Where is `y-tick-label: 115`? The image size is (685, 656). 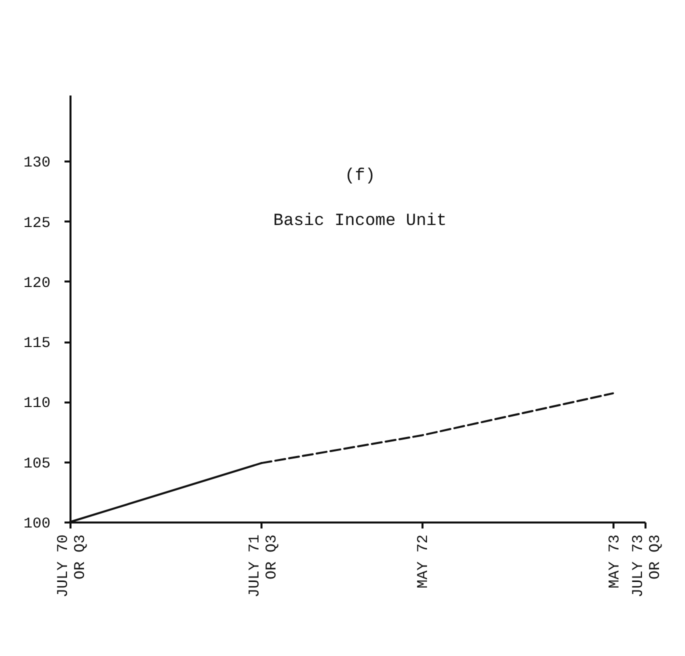
y-tick-label: 115 is located at coordinates (36, 343).